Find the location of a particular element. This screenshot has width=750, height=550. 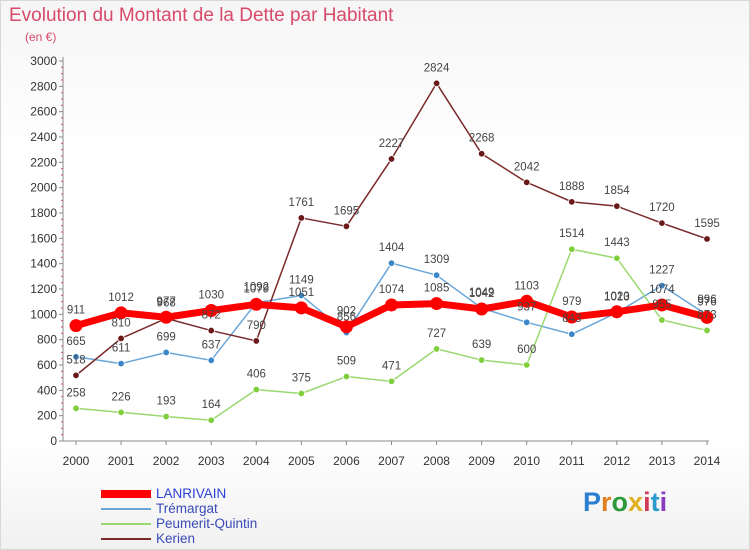

data-label: 699 is located at coordinates (166, 337).